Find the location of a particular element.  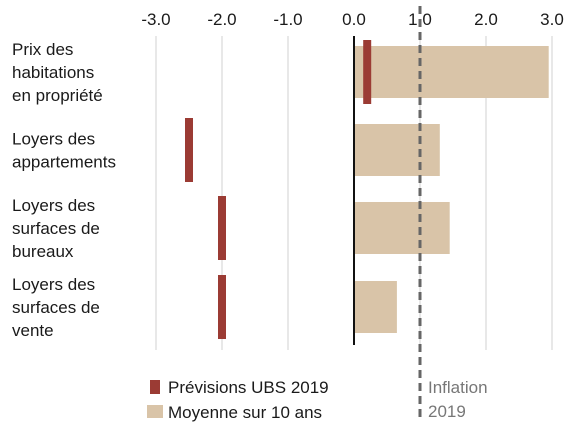

x-tick-label: -3.0 is located at coordinates (155, 19).